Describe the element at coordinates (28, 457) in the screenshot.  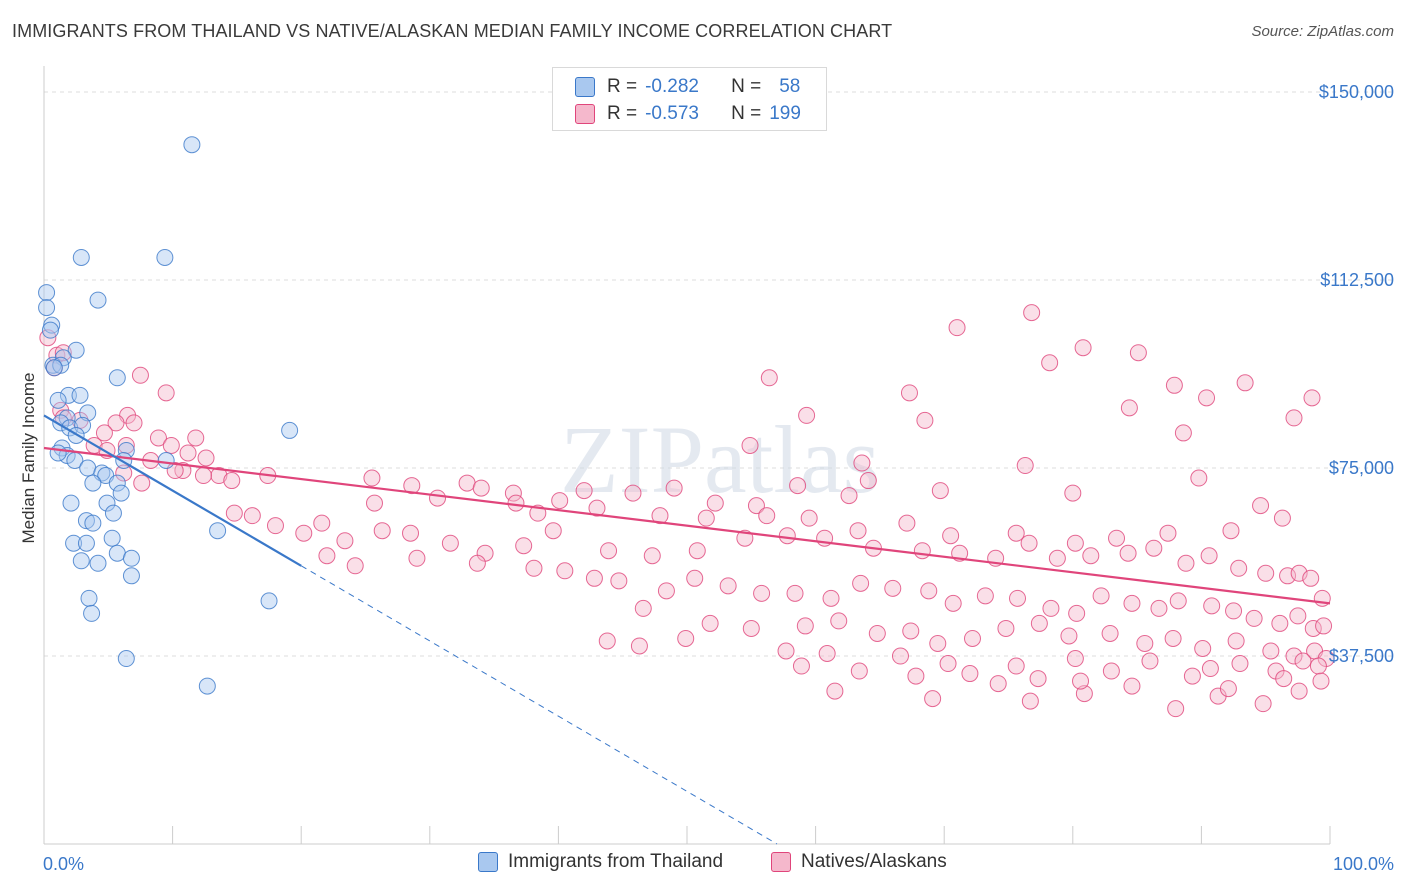
I see `y-axis-label: Median Family Income` at that location.